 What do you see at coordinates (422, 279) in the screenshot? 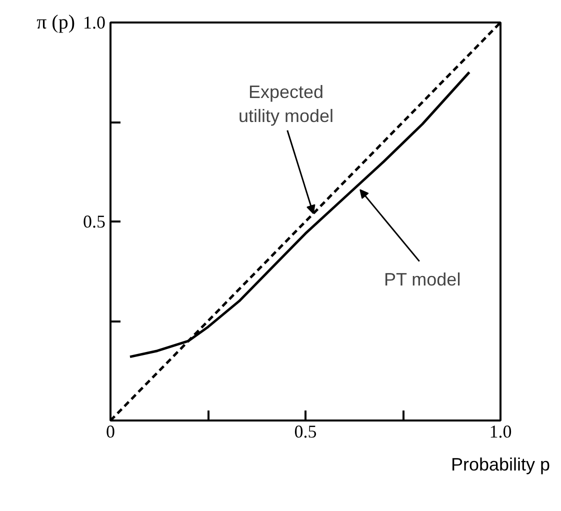
I see `annotation: PT model` at bounding box center [422, 279].